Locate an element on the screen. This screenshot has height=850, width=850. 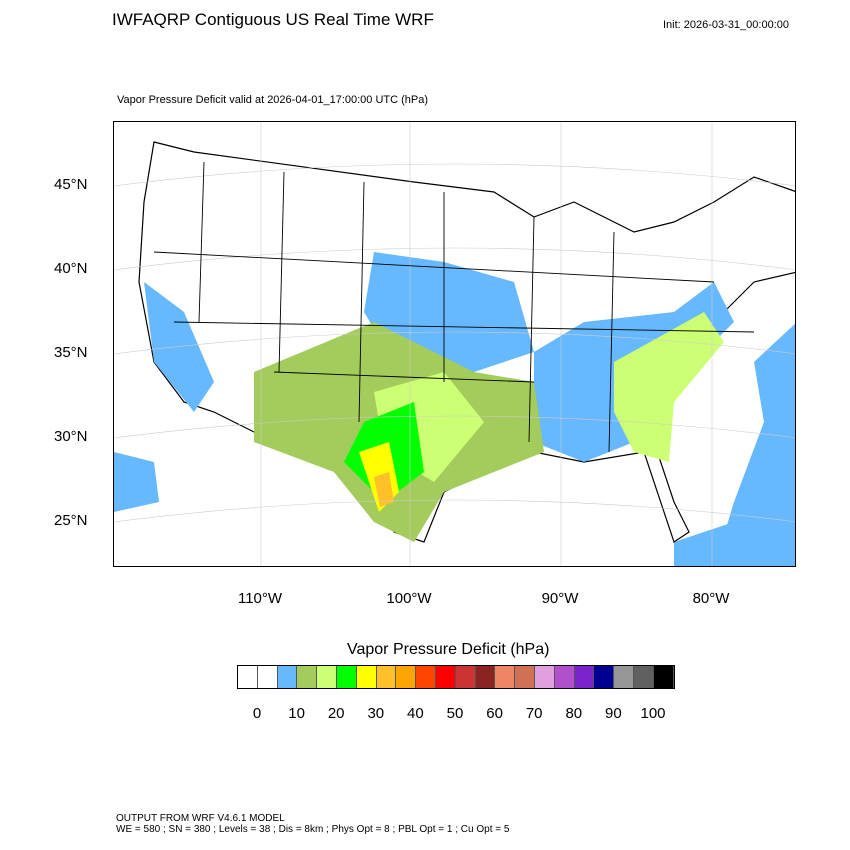
gulf-moisture is located at coordinates (714, 544).